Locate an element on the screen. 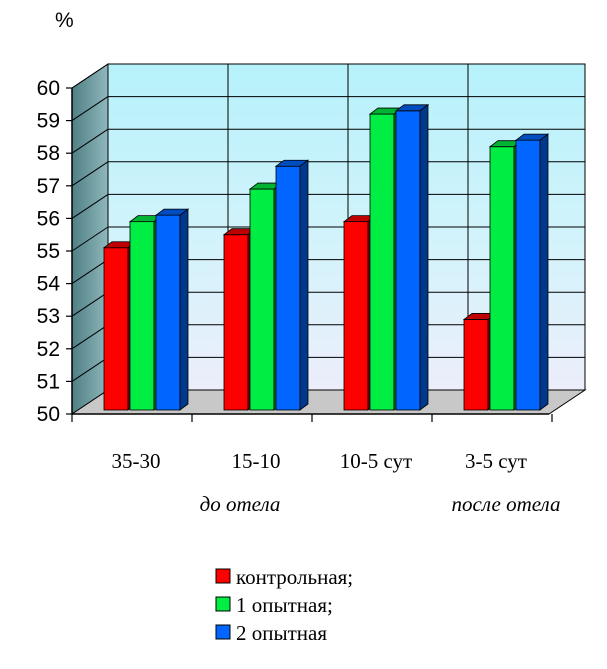 This screenshot has height=669, width=607. x-tick-label: 35-30 is located at coordinates (136, 461).